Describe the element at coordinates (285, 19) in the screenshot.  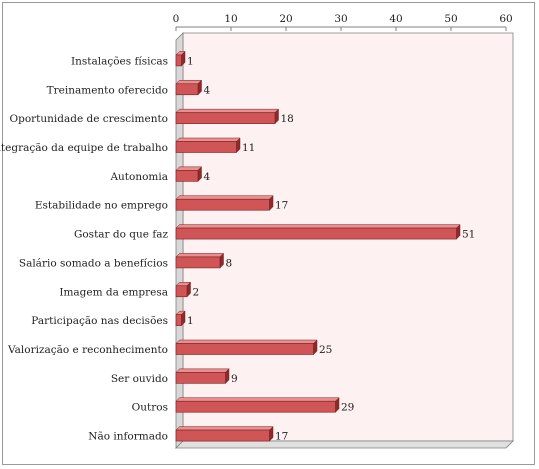
I see `x-tick-label: 20` at that location.